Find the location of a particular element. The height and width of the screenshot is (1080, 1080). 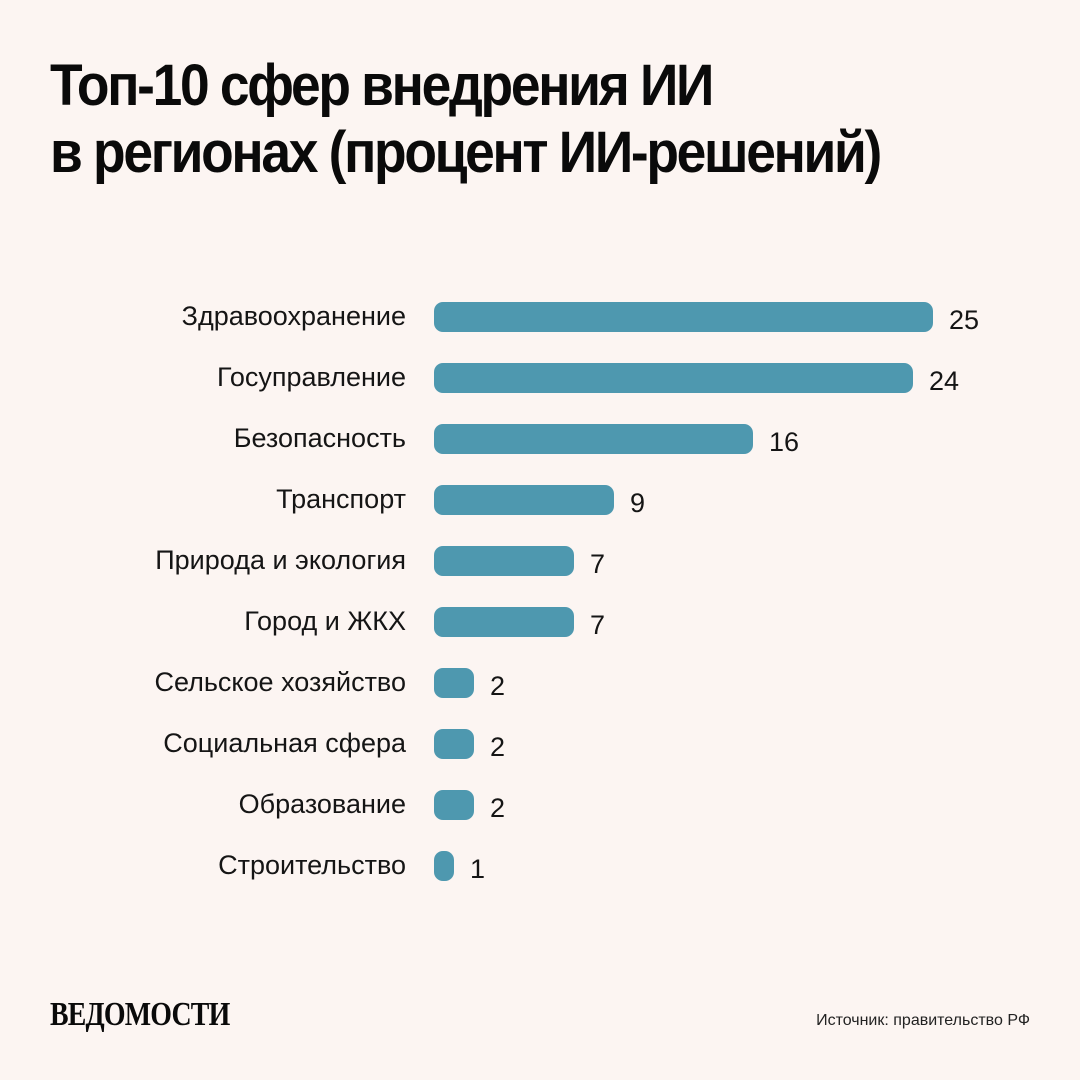

category-label: Безопасность is located at coordinates (319, 438).